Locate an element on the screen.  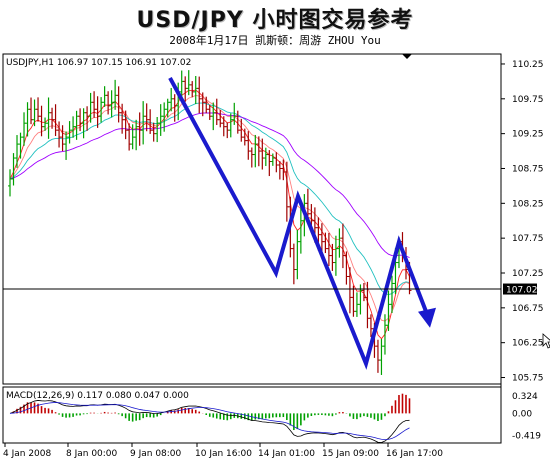
price-tick-label: 107.25 is located at coordinates (528, 274).